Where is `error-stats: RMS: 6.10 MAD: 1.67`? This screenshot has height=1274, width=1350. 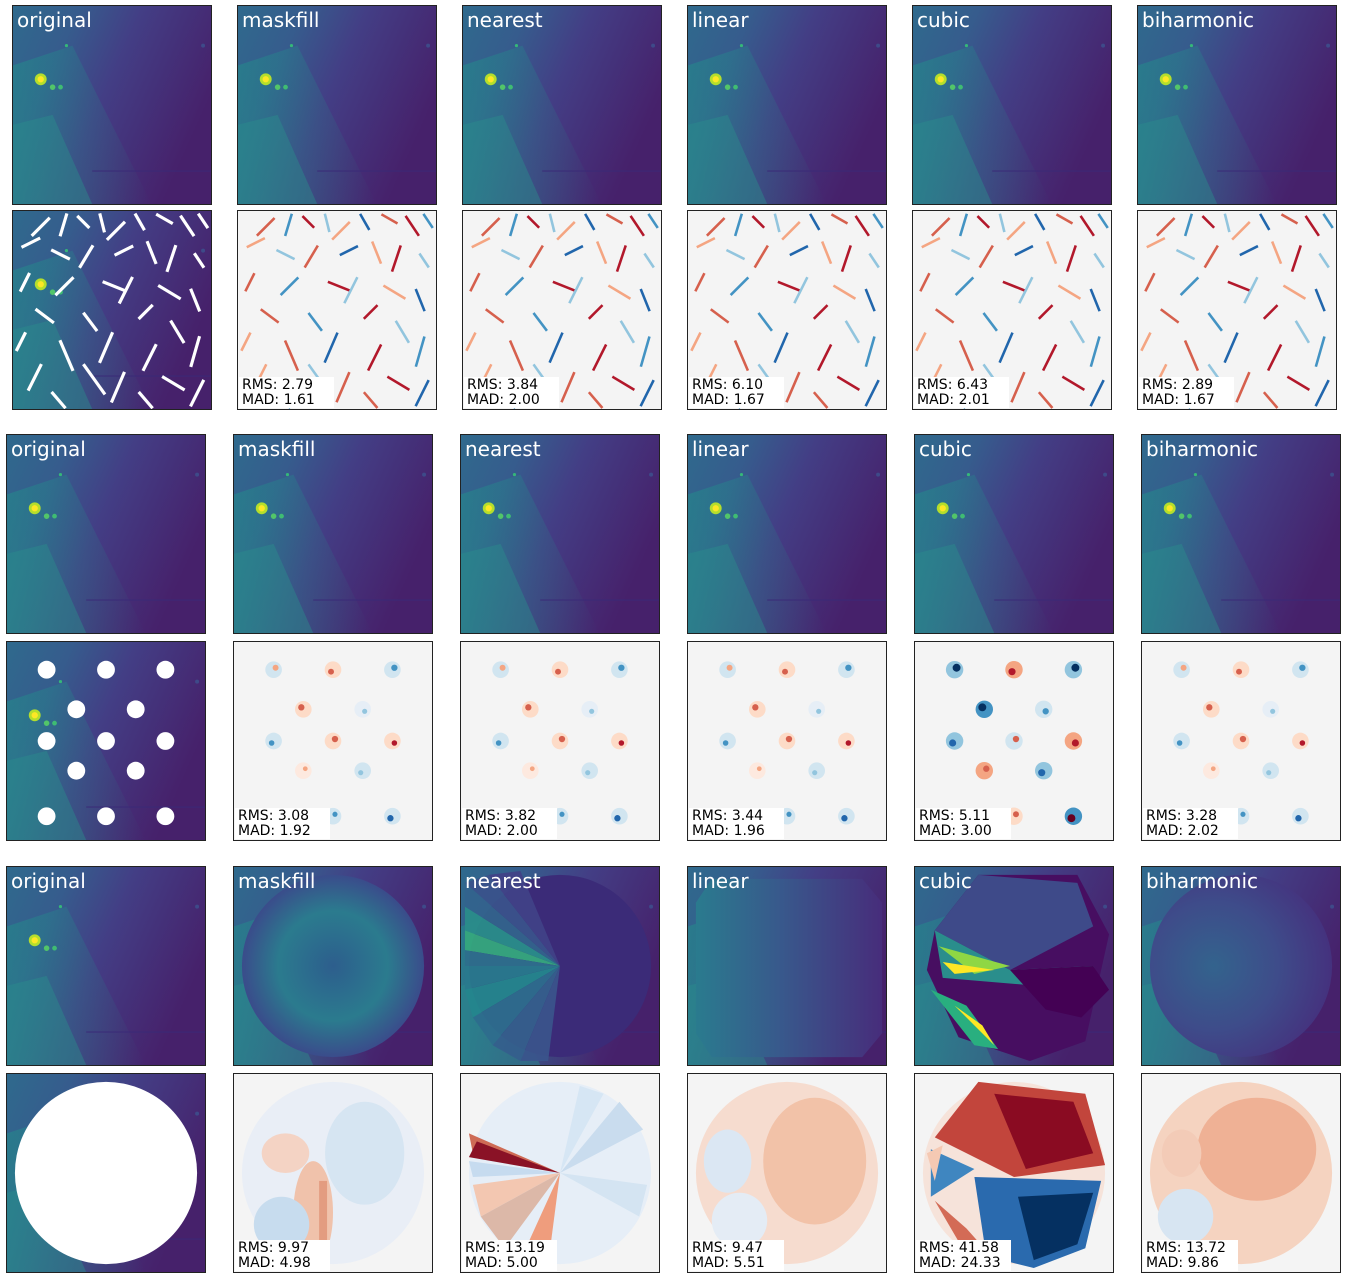
error-stats: RMS: 6.10 MAD: 1.67 is located at coordinates (736, 392).